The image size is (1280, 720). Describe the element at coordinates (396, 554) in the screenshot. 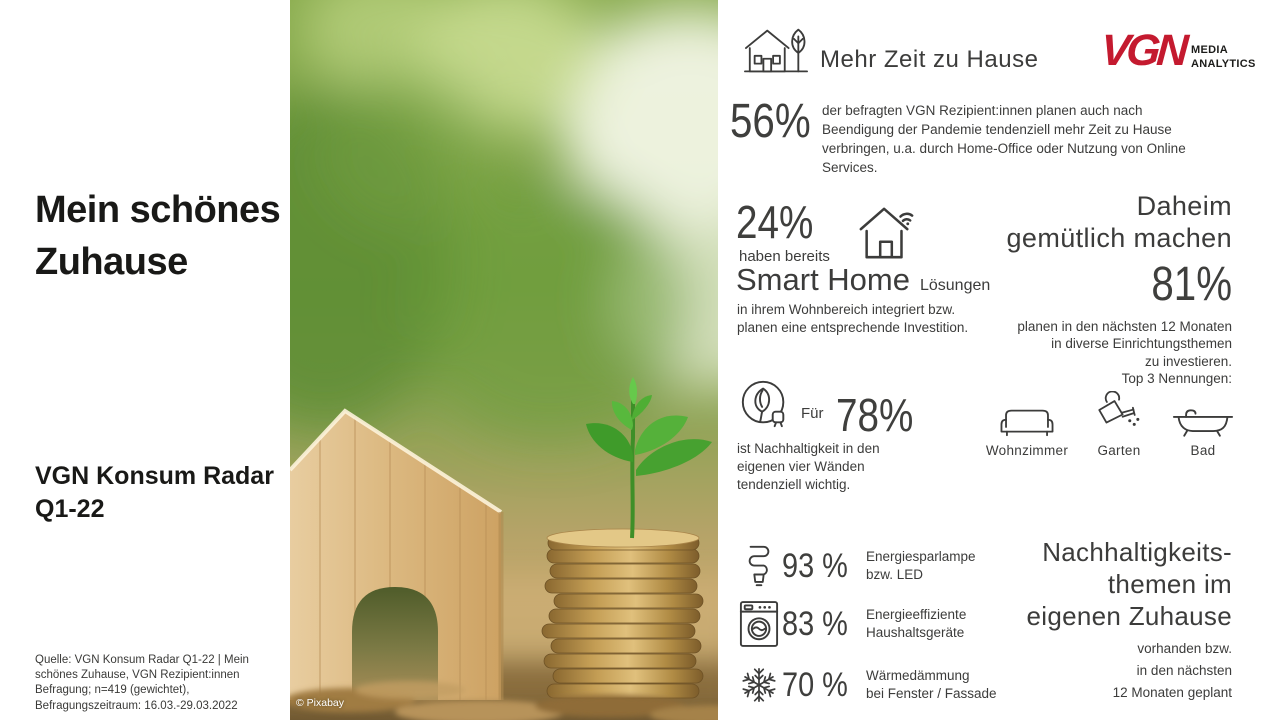

I see `wooden-house-shape` at that location.